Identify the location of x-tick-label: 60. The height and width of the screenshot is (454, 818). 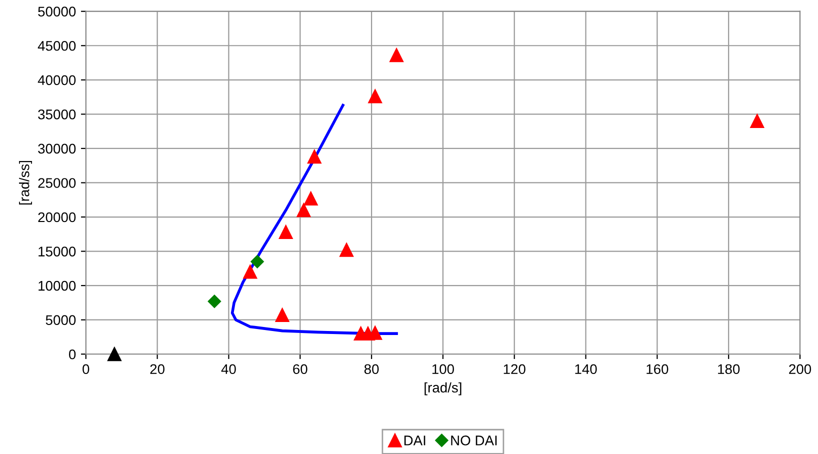
(300, 369).